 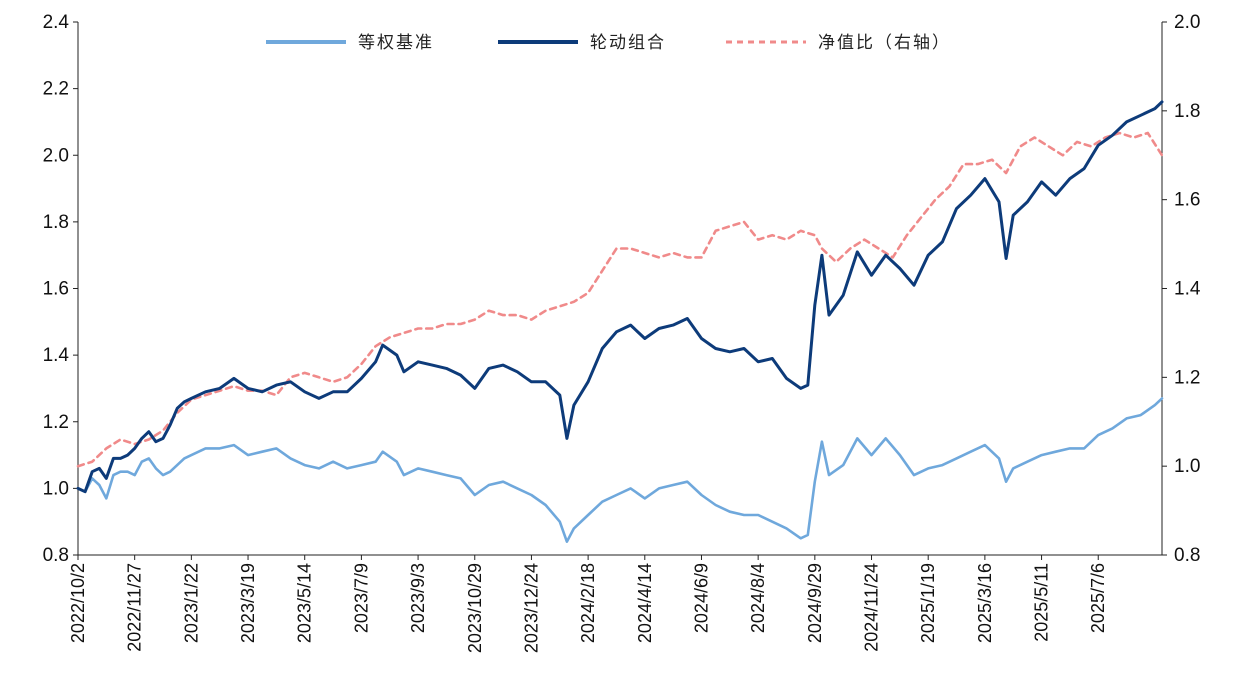 What do you see at coordinates (56, 89) in the screenshot?
I see `left-tick-label: 2.2` at bounding box center [56, 89].